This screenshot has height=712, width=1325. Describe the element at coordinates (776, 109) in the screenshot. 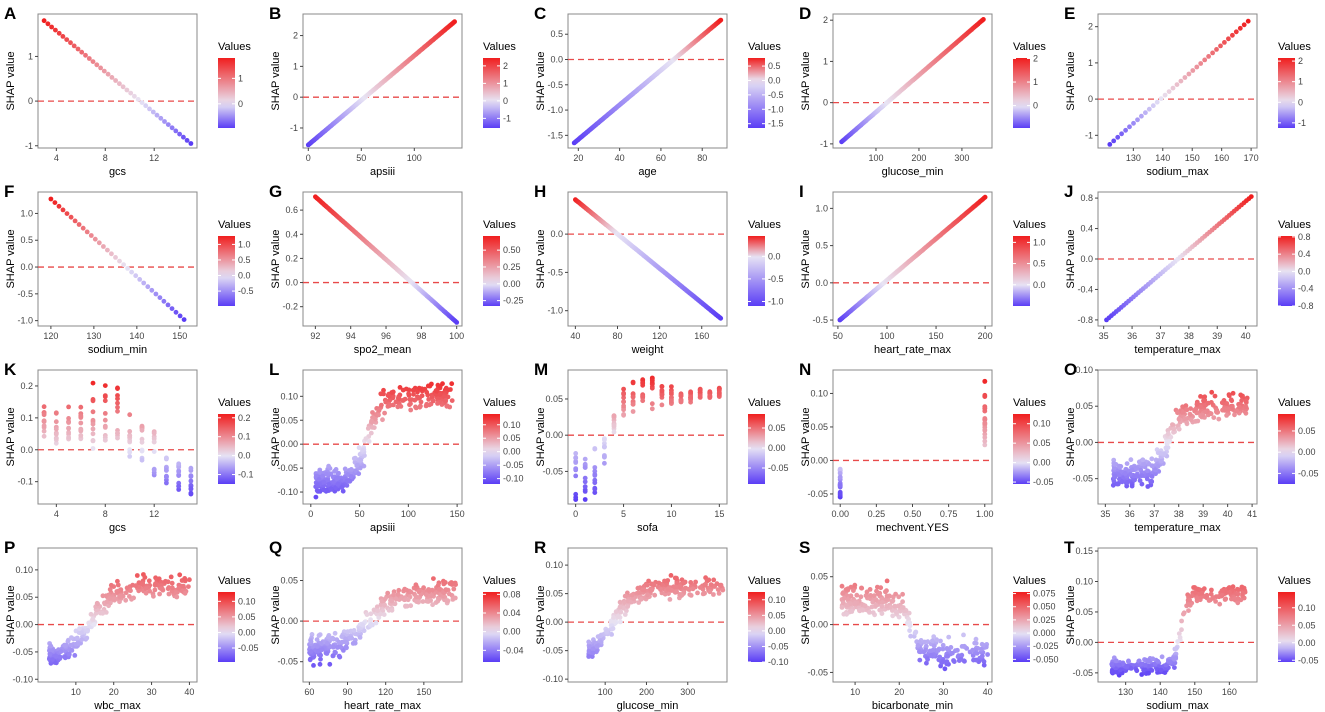

I see `legend-tick-label: -1.0` at that location.